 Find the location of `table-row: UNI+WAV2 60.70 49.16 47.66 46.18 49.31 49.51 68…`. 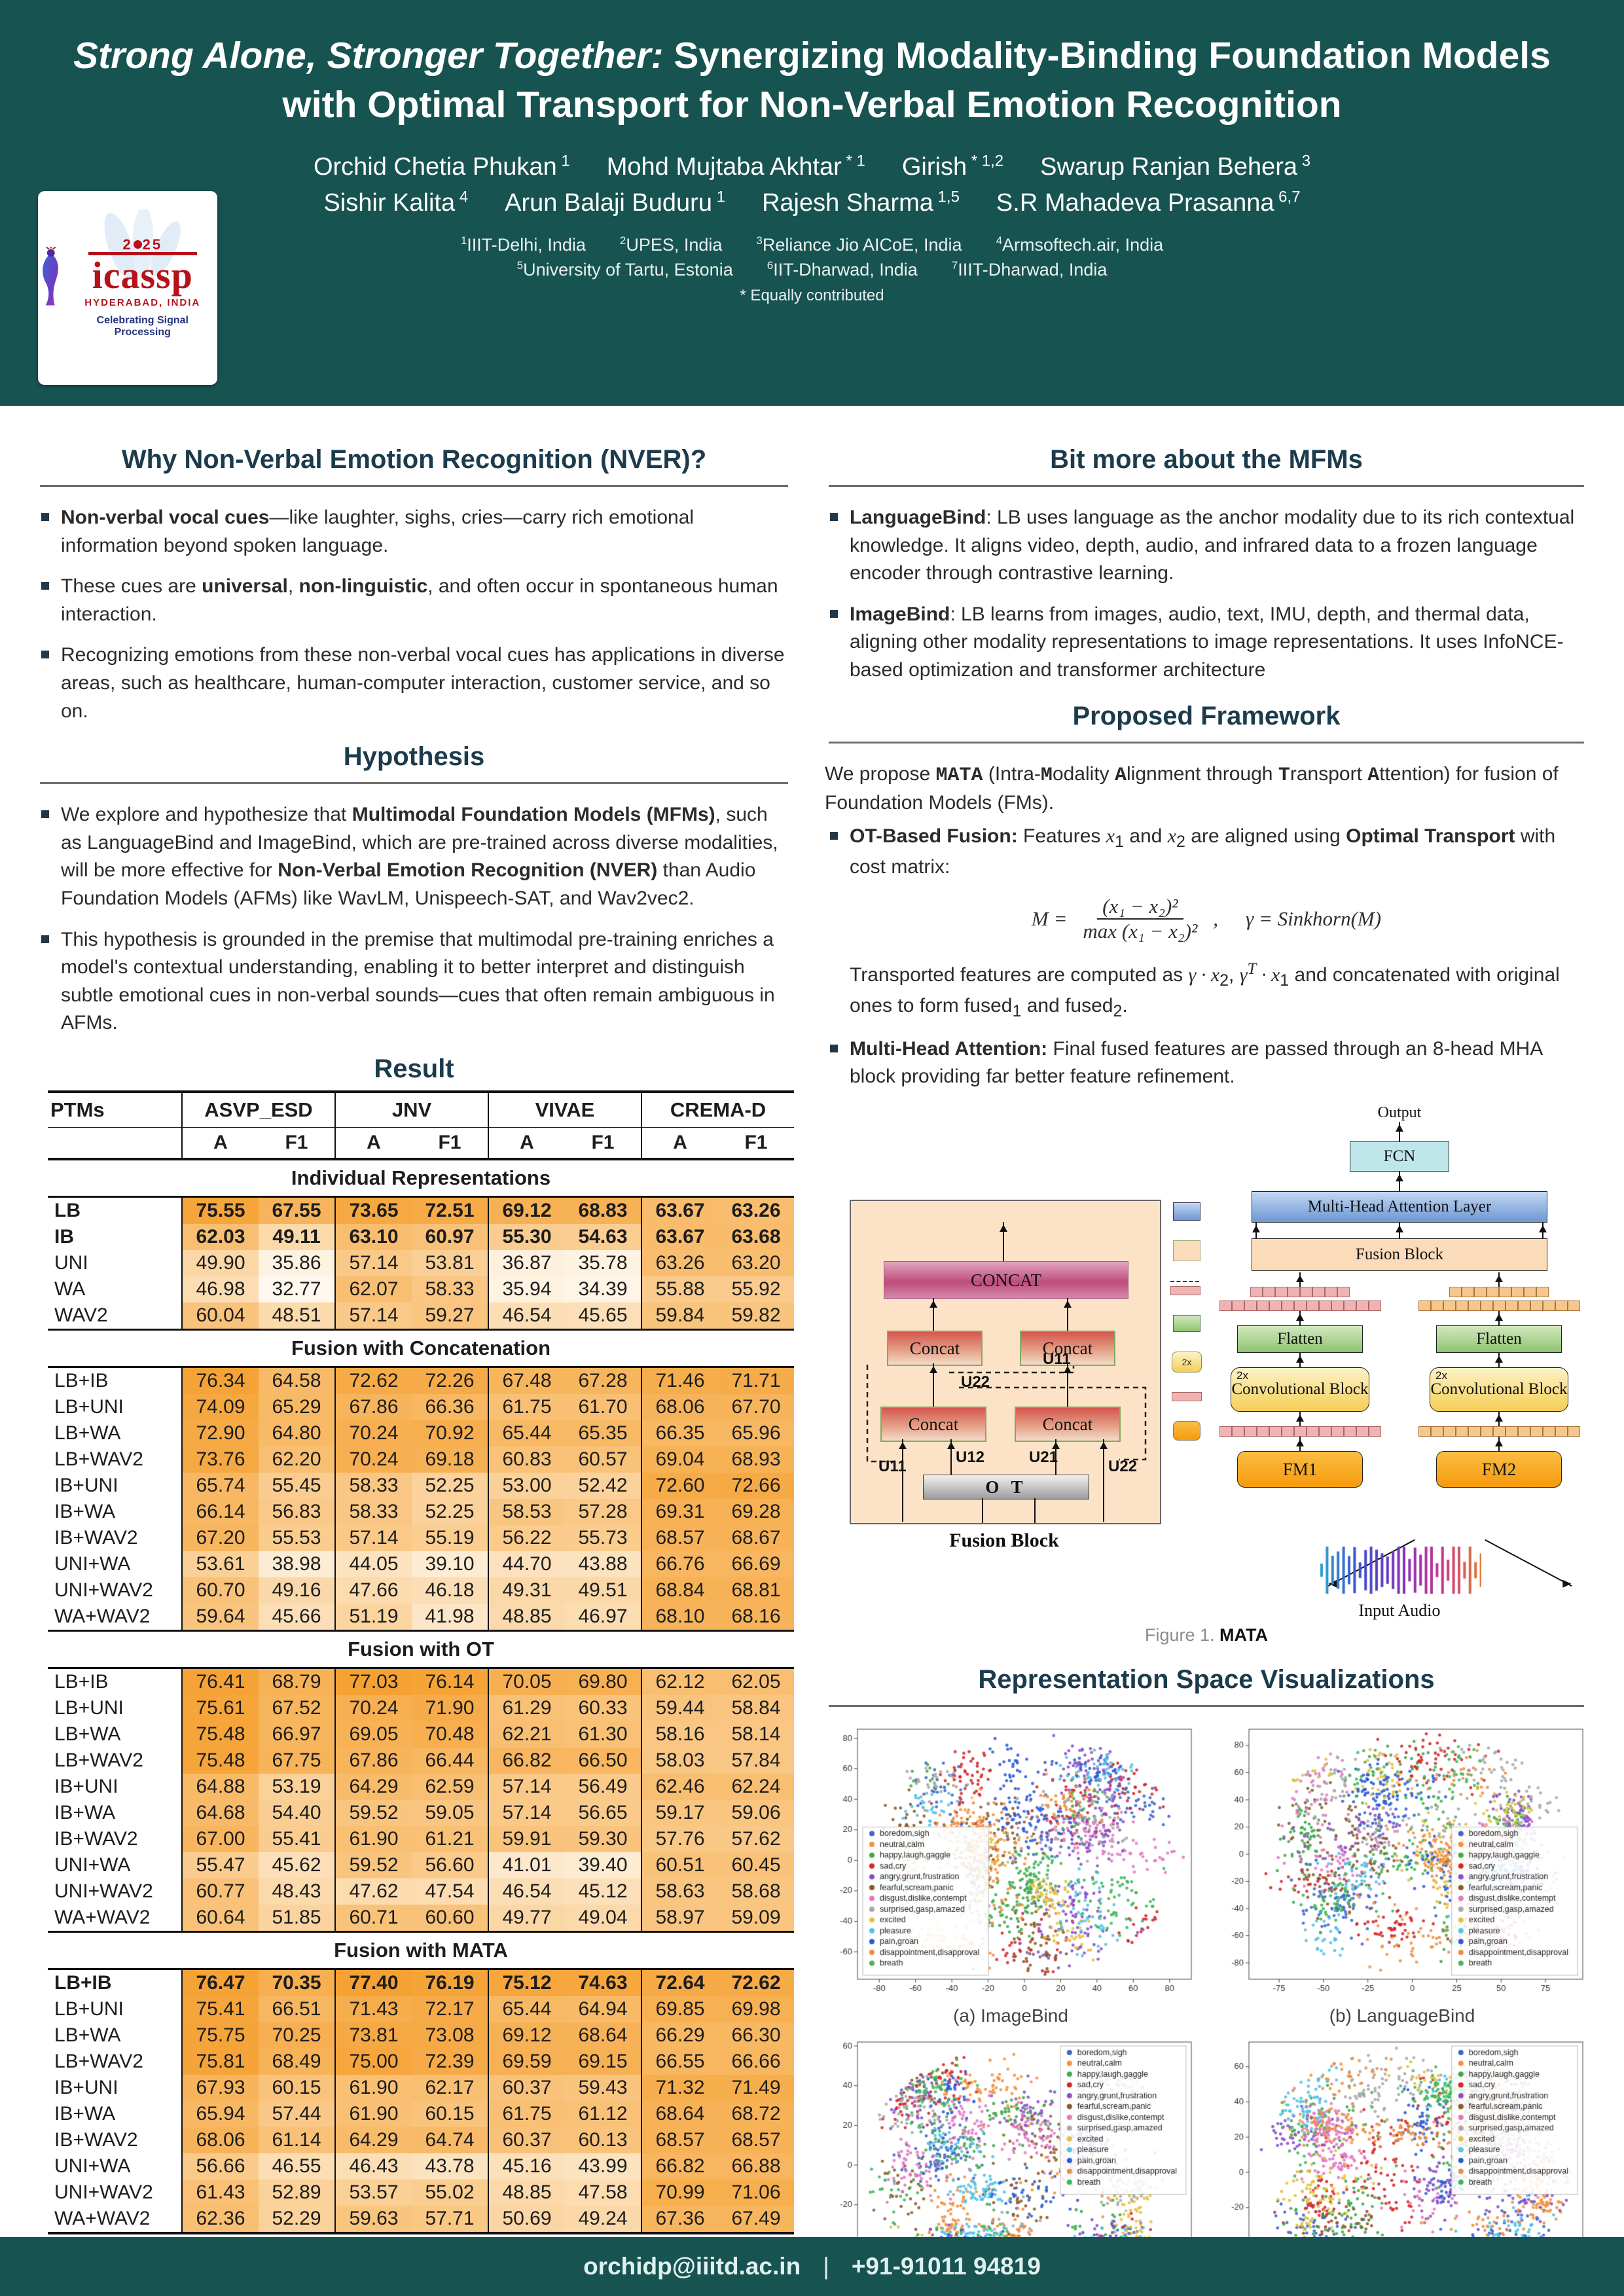

table-row: UNI+WAV2 60.70 49.16 47.66 46.18 49.31 49.51 68… is located at coordinates (421, 1590).